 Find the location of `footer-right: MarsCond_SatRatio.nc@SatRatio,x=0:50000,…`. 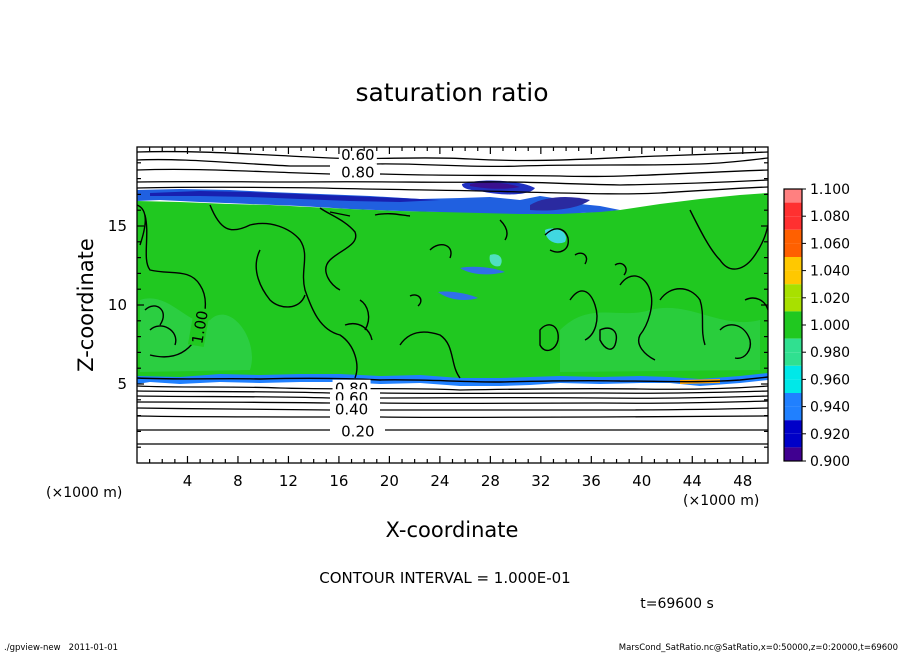

footer-right: MarsCond_SatRatio.nc@SatRatio,x=0:50000,… is located at coordinates (758, 648).